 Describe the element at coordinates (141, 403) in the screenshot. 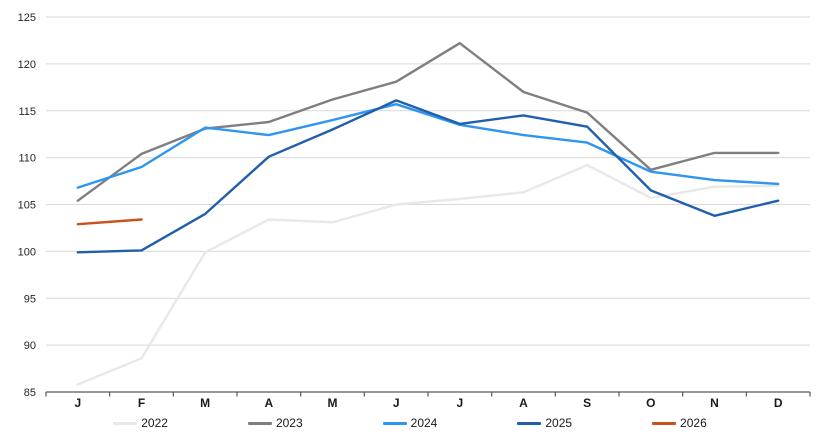

I see `x-axis-label: F` at that location.